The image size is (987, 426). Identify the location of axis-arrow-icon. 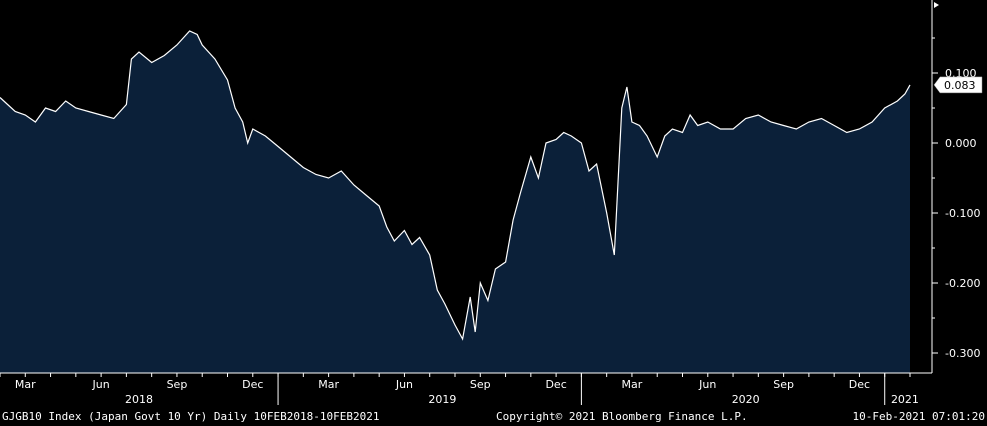
(936, 5).